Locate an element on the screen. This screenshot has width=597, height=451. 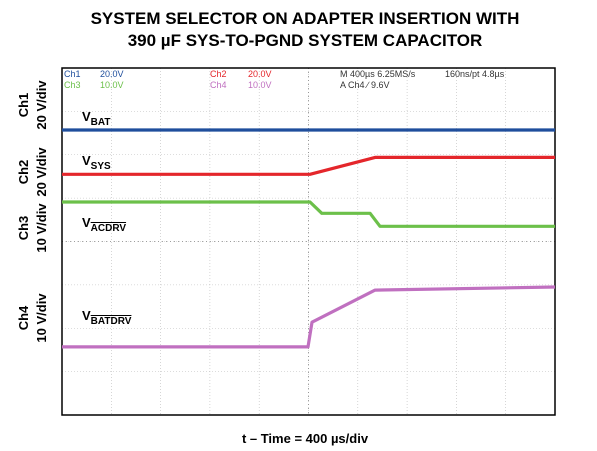
trace-label-sub: BATDRV is located at coordinates (111, 321).